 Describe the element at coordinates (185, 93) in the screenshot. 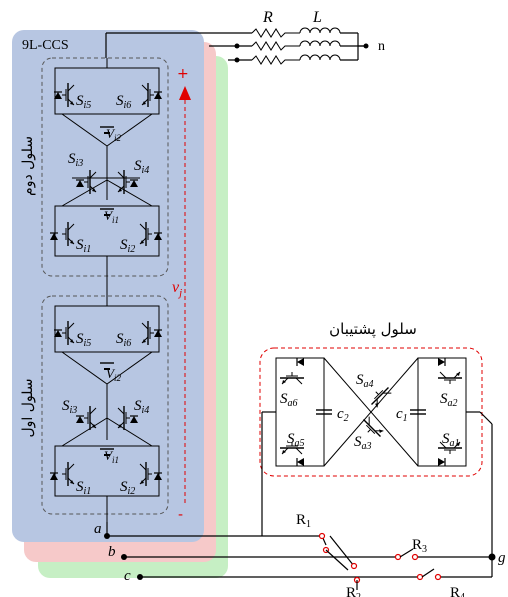

I see `voltage-arrow` at that location.